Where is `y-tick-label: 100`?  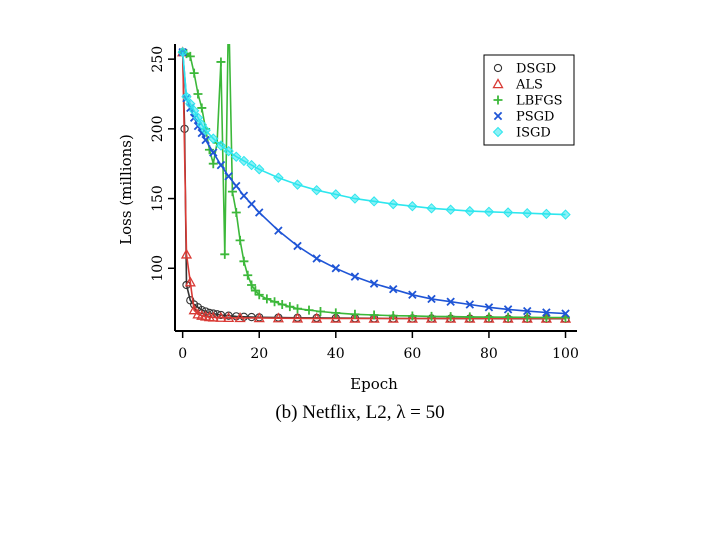
y-tick-label: 100 is located at coordinates (158, 268).